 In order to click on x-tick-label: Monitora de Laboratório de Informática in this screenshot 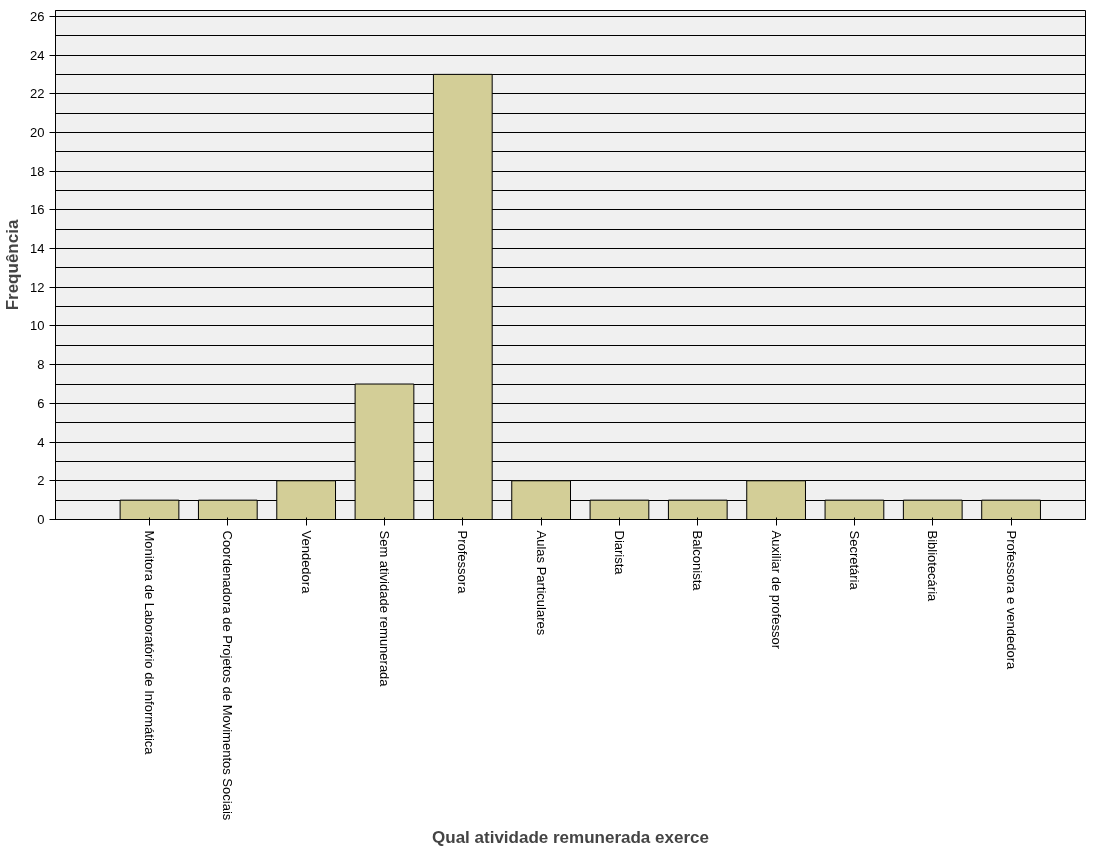, I will do `click(149, 643)`.